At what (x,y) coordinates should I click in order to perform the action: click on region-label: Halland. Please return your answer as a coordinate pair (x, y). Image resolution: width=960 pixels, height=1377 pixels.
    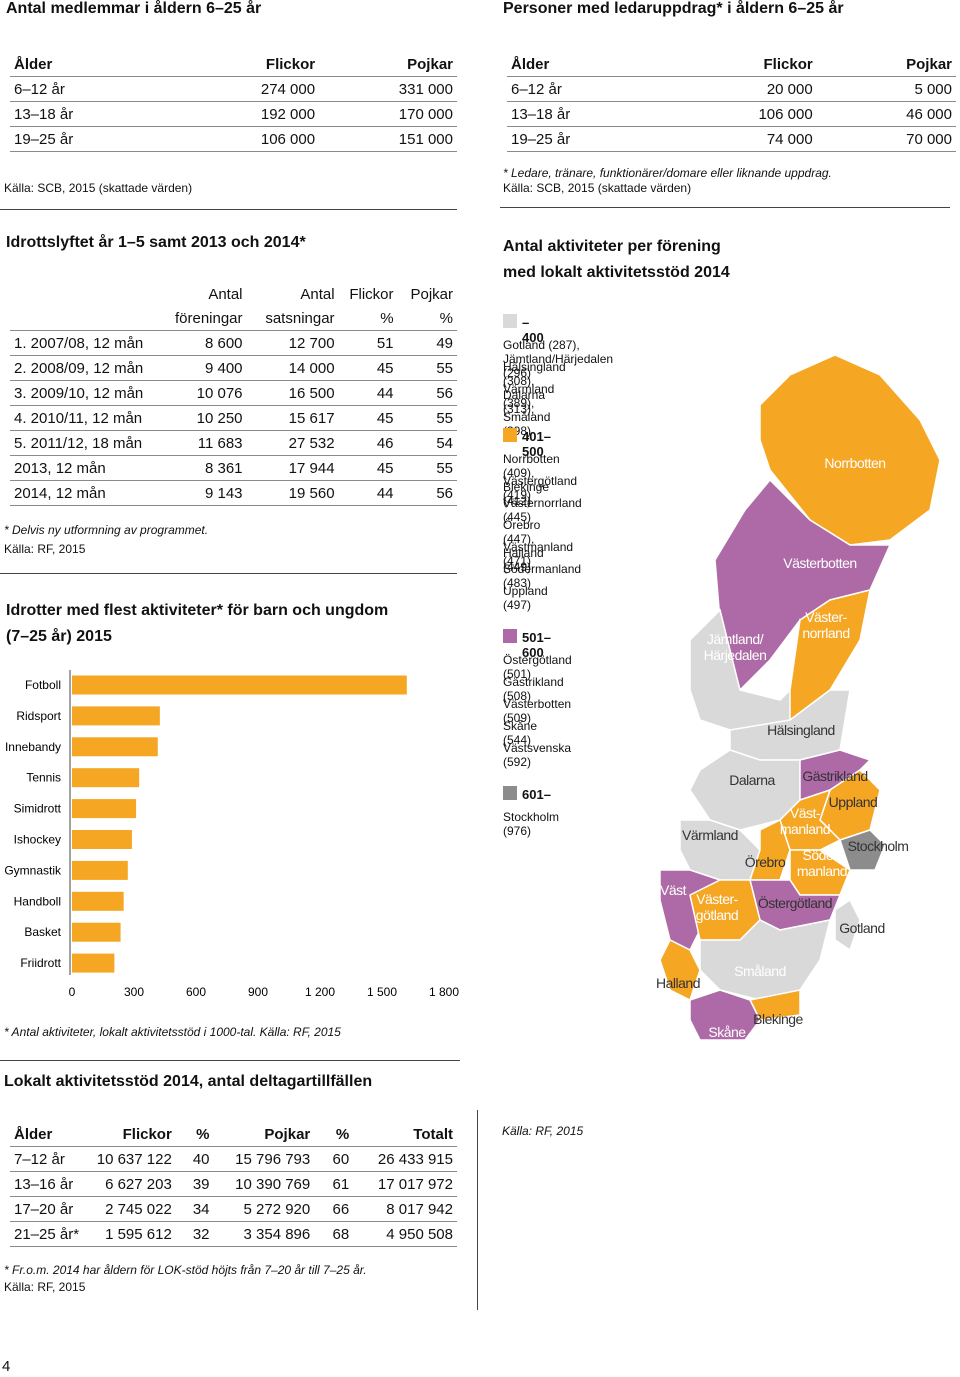
    Looking at the image, I should click on (678, 983).